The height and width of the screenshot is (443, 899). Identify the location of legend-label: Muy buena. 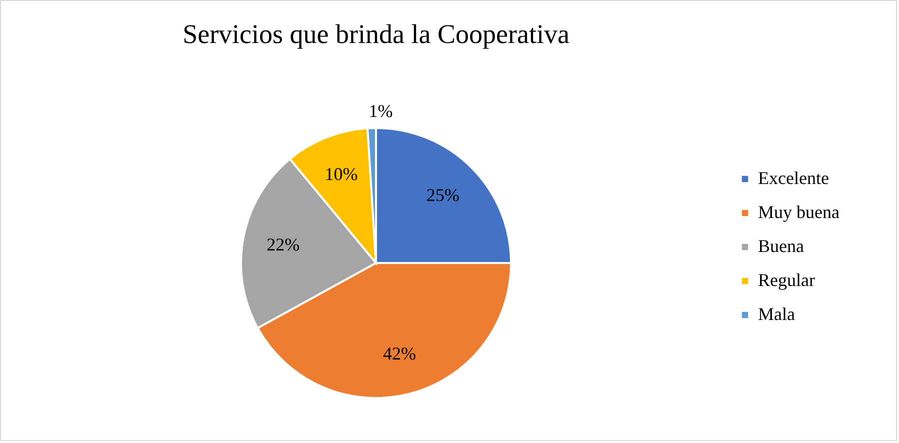
(799, 212).